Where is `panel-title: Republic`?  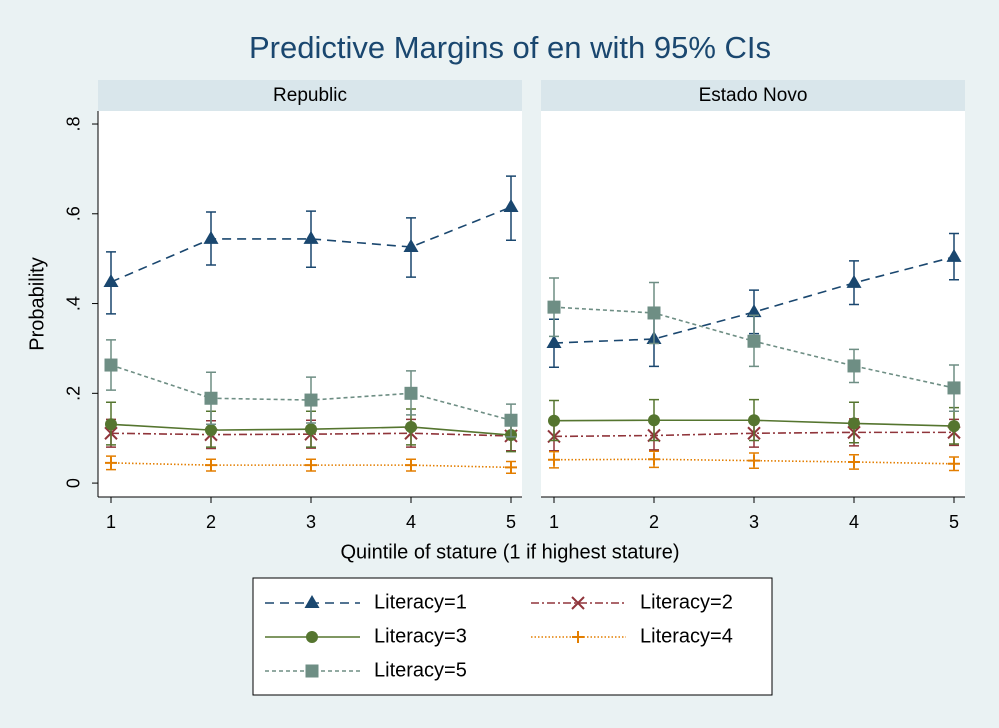
panel-title: Republic is located at coordinates (310, 95).